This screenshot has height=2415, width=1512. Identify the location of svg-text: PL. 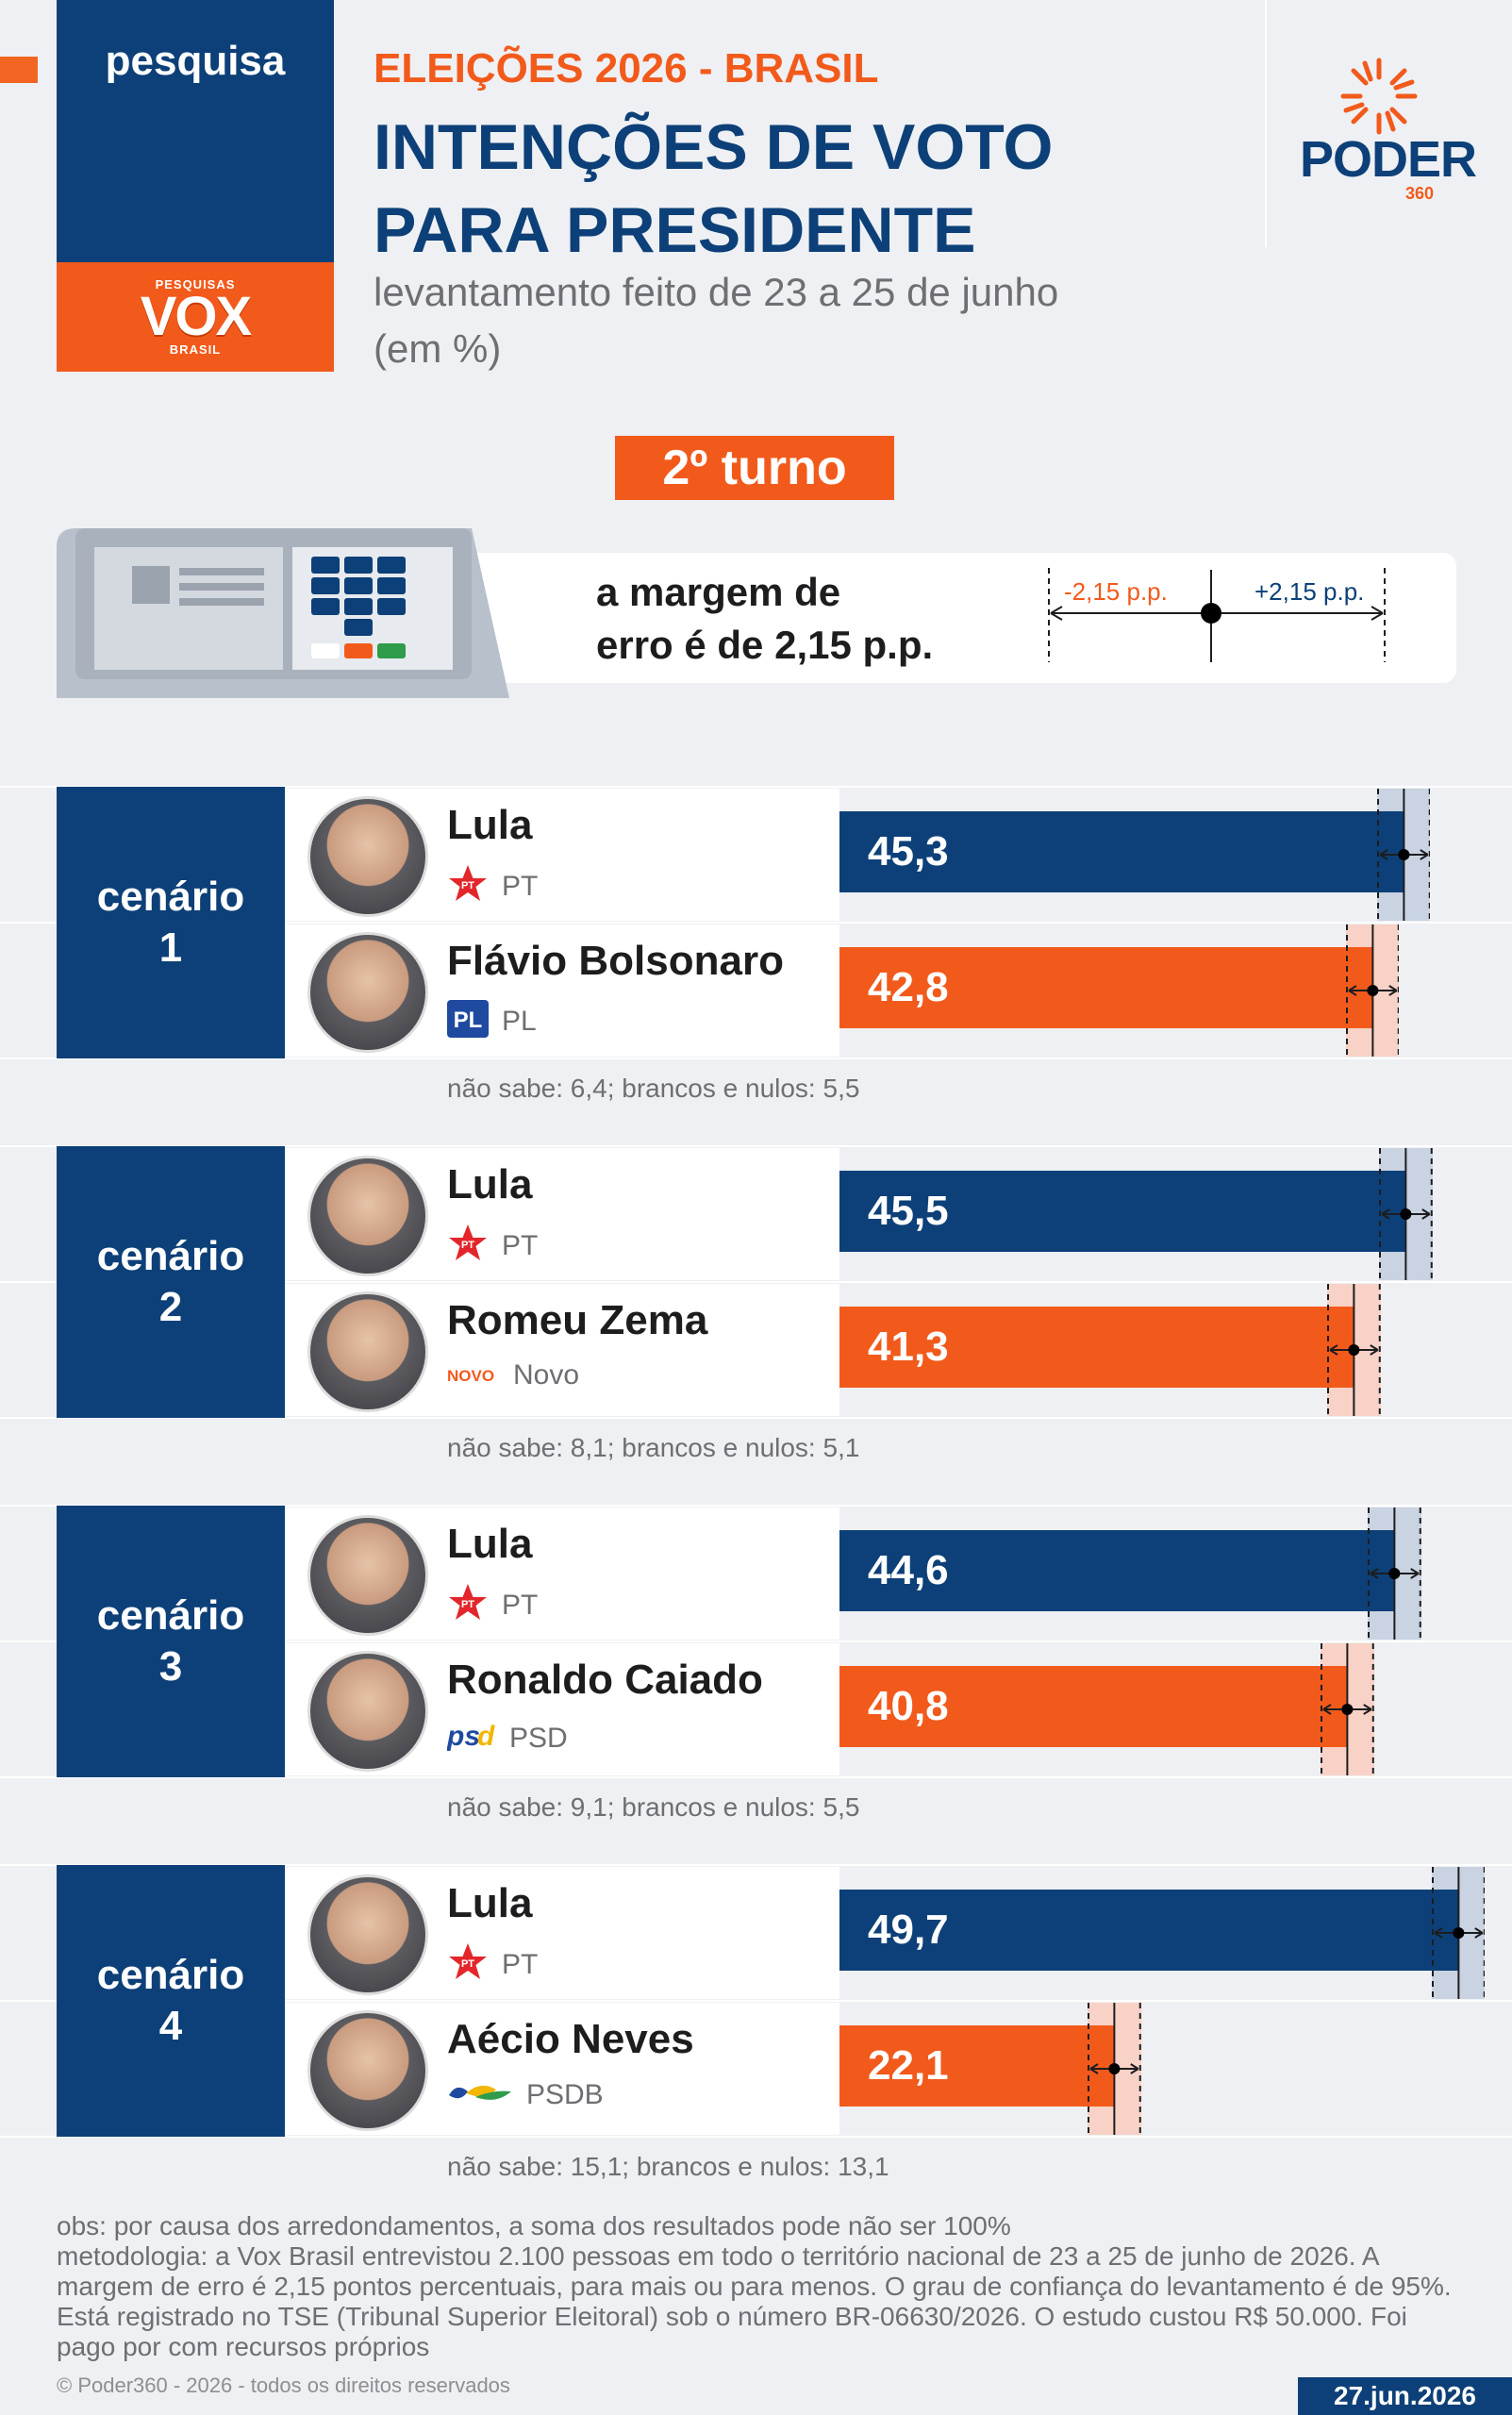
(468, 1021).